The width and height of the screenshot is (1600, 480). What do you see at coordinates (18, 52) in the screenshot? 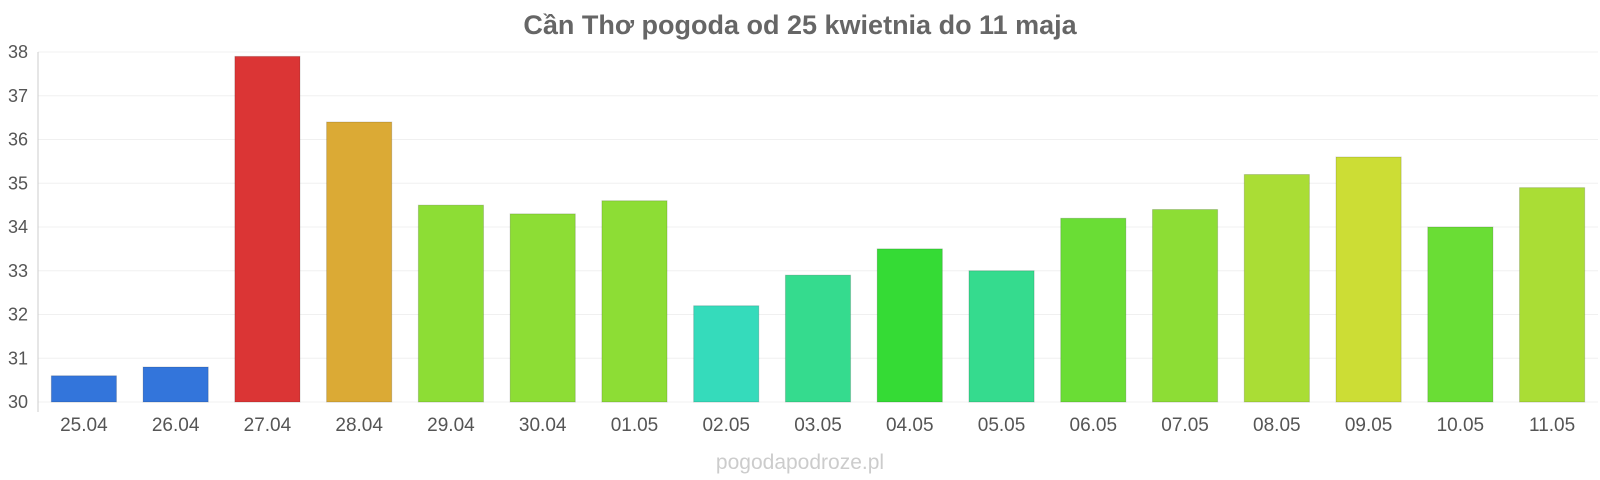
I see `y-tick-label: 38` at bounding box center [18, 52].